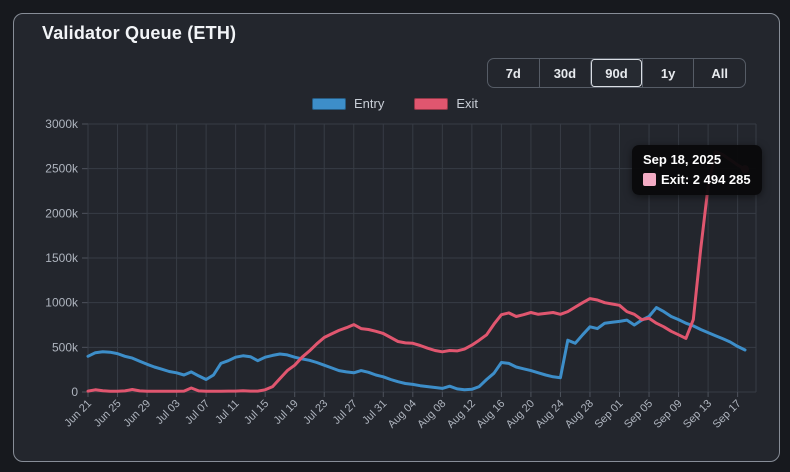 The image size is (790, 472). I want to click on x-axis-label: Jul 11, so click(227, 412).